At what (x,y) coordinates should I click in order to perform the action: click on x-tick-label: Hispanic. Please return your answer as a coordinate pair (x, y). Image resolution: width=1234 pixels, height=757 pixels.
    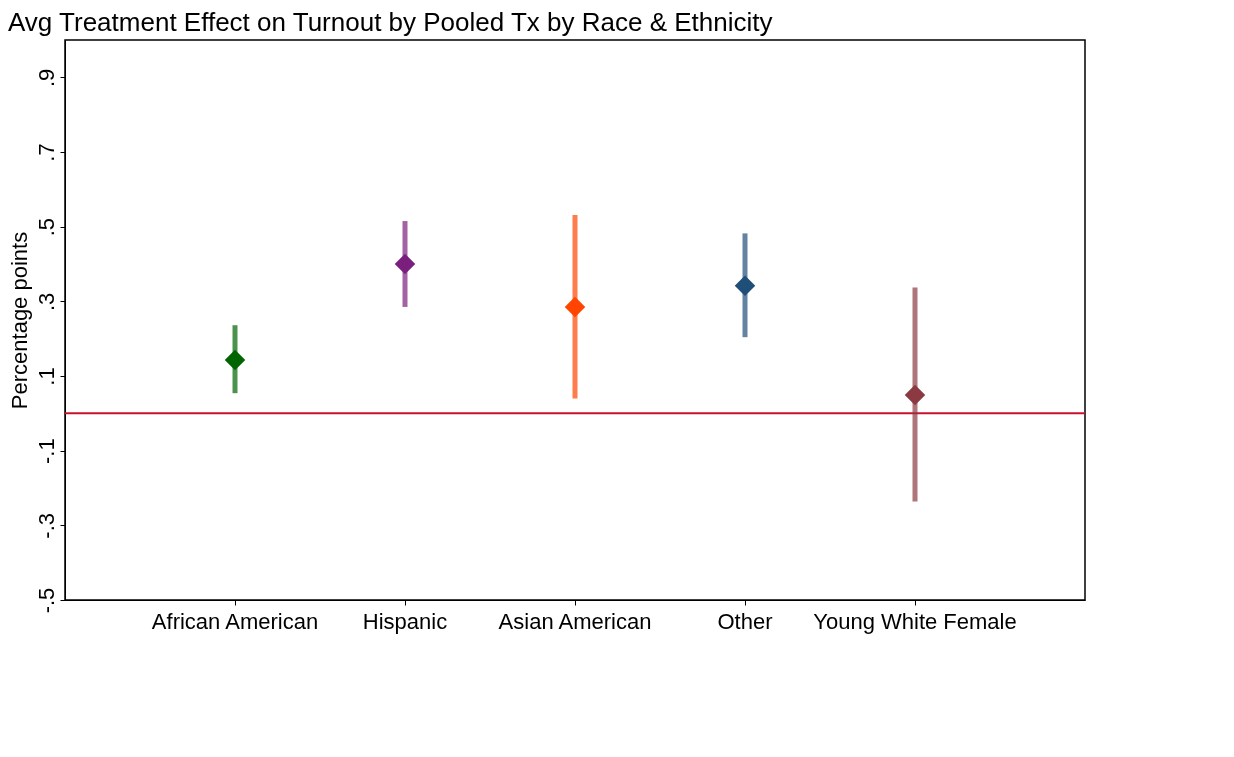
    Looking at the image, I should click on (405, 621).